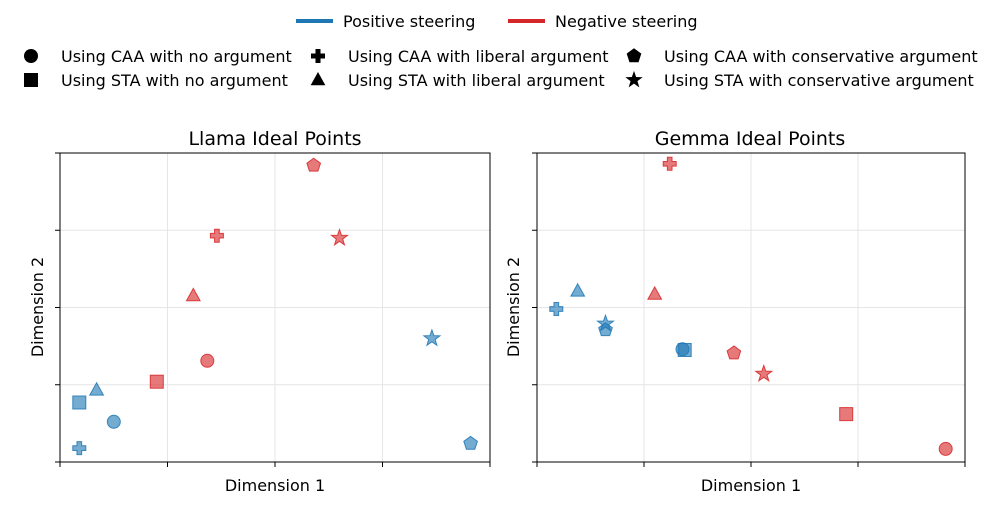 Image resolution: width=996 pixels, height=507 pixels. Describe the element at coordinates (176, 56) in the screenshot. I see `legend-marker-label: Using CAA with no argument` at that location.